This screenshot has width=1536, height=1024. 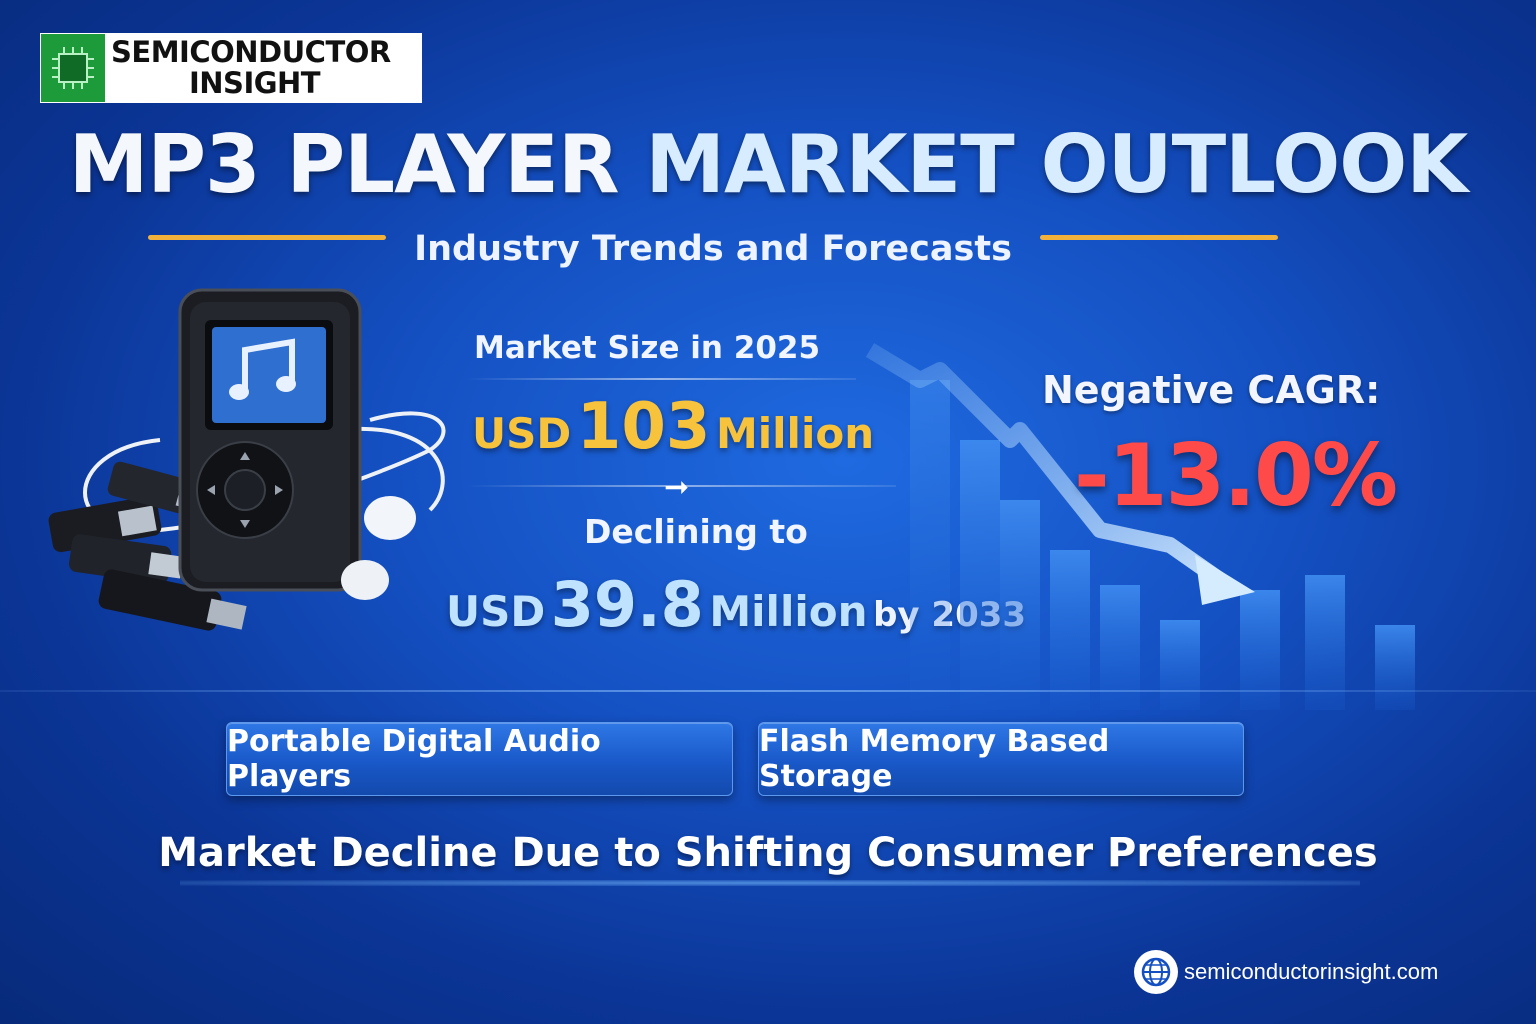 What do you see at coordinates (1311, 971) in the screenshot?
I see `website-link: semiconductorinsight.com` at bounding box center [1311, 971].